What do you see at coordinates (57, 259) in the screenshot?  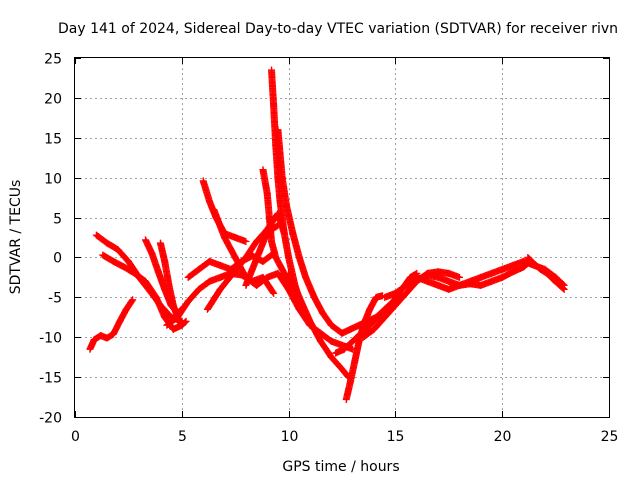 I see `y-tick-label: 0` at bounding box center [57, 259].